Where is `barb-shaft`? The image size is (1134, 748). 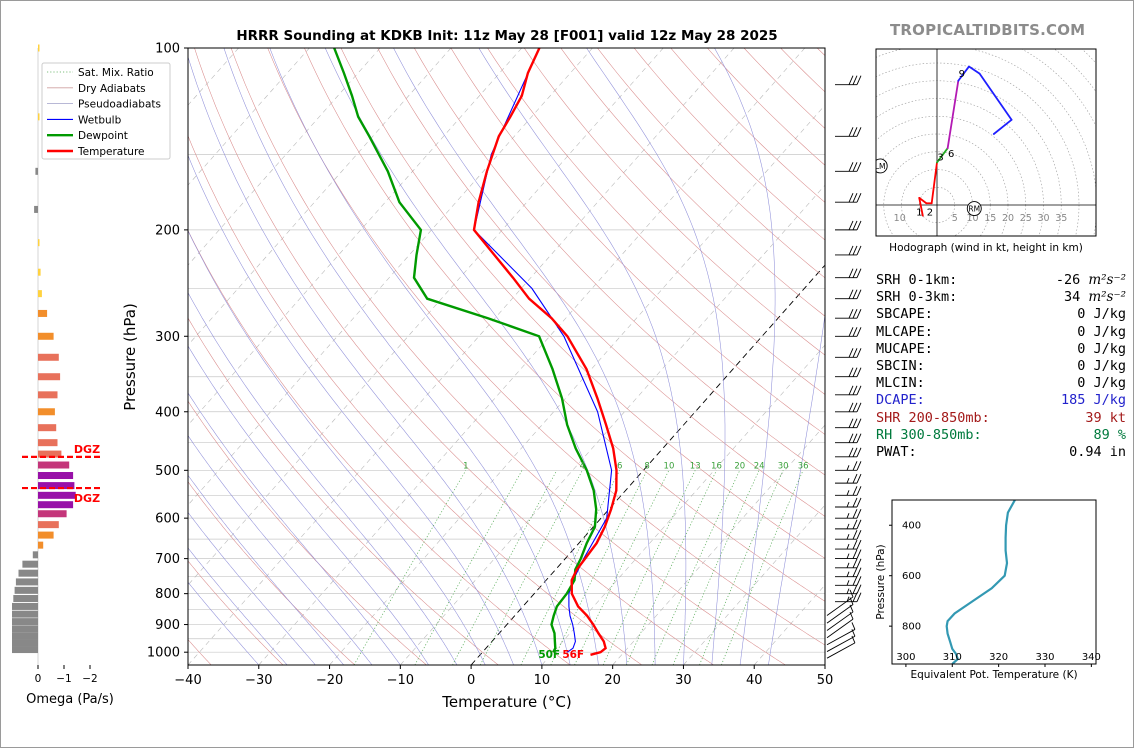 barb-shaft is located at coordinates (840, 606).